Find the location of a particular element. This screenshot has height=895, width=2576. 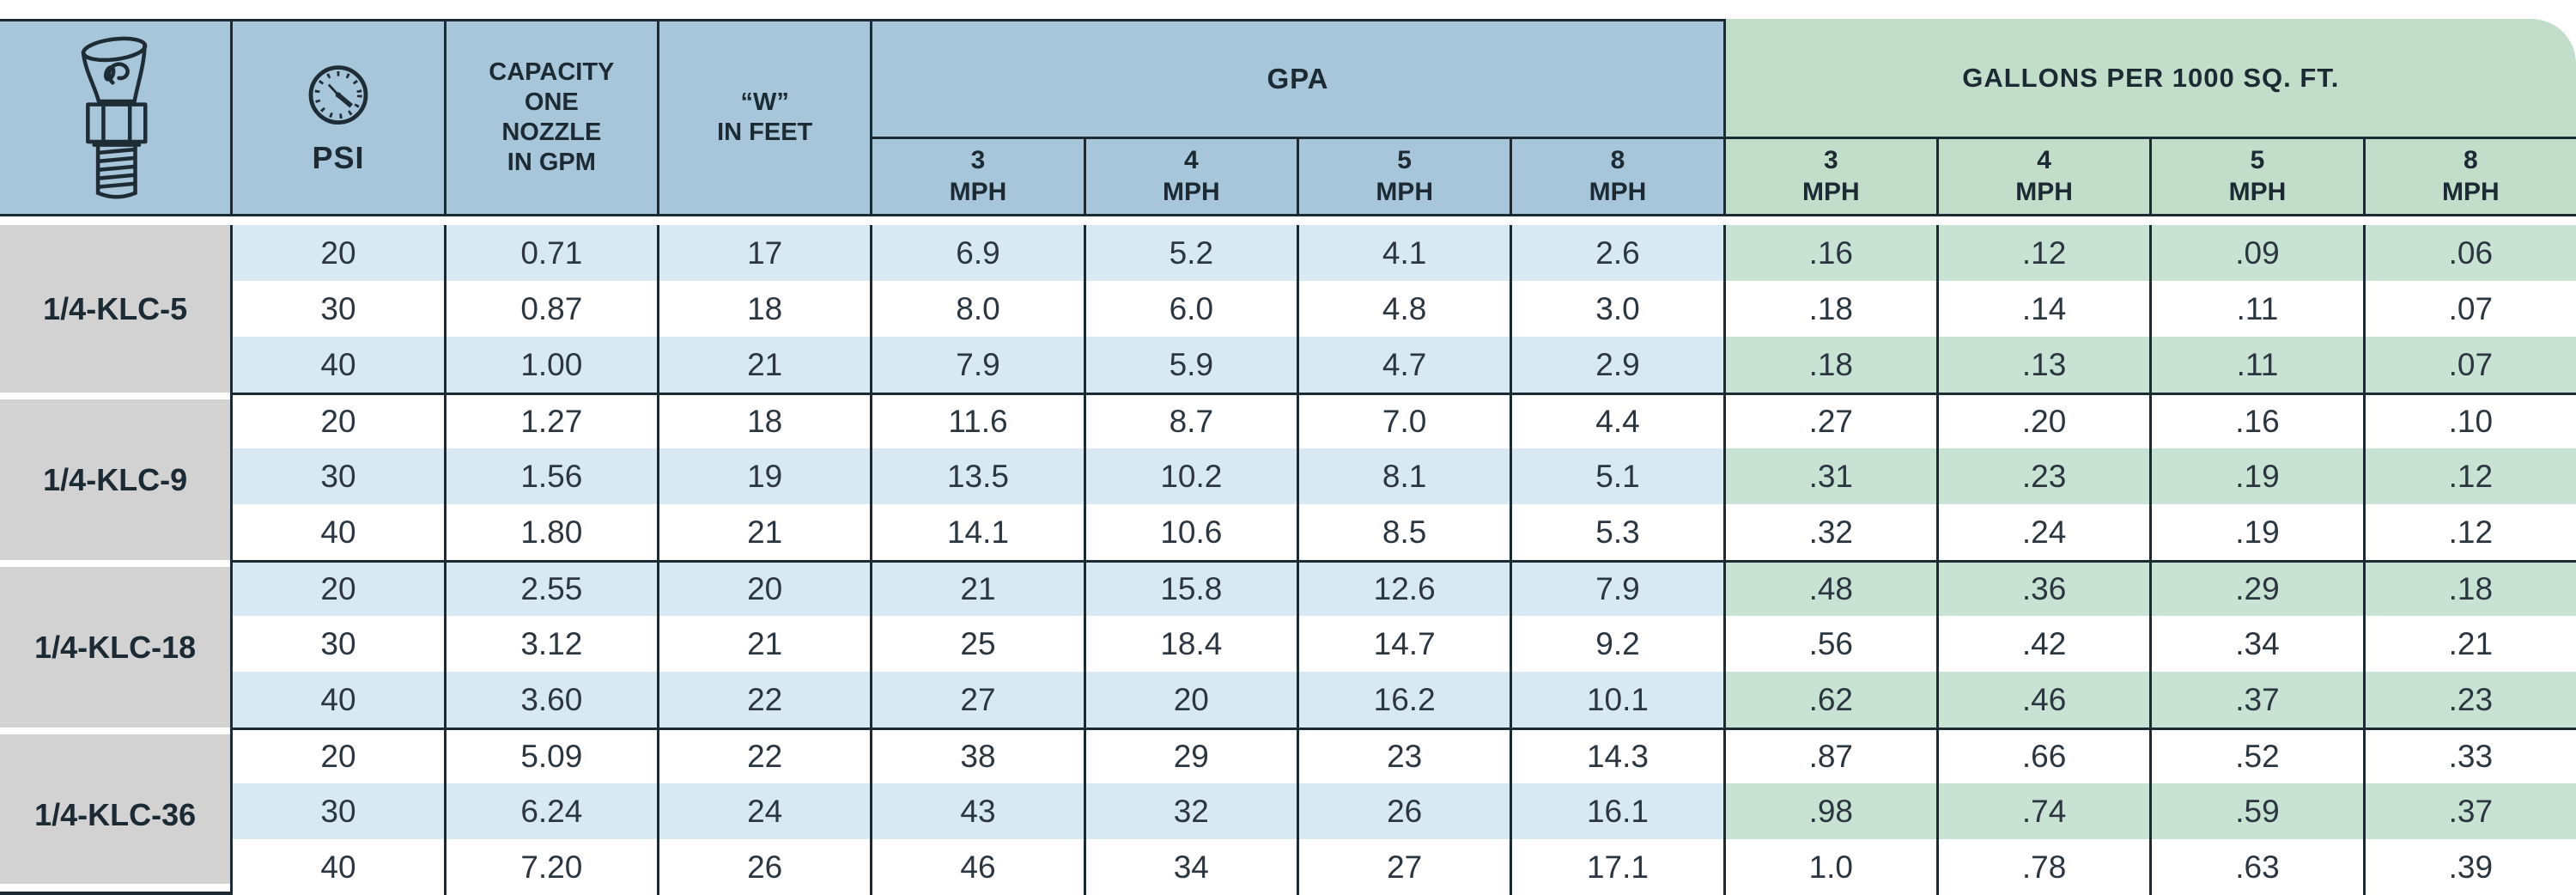

gpa-speed-header-4mph: 4 MPH is located at coordinates (1190, 177).